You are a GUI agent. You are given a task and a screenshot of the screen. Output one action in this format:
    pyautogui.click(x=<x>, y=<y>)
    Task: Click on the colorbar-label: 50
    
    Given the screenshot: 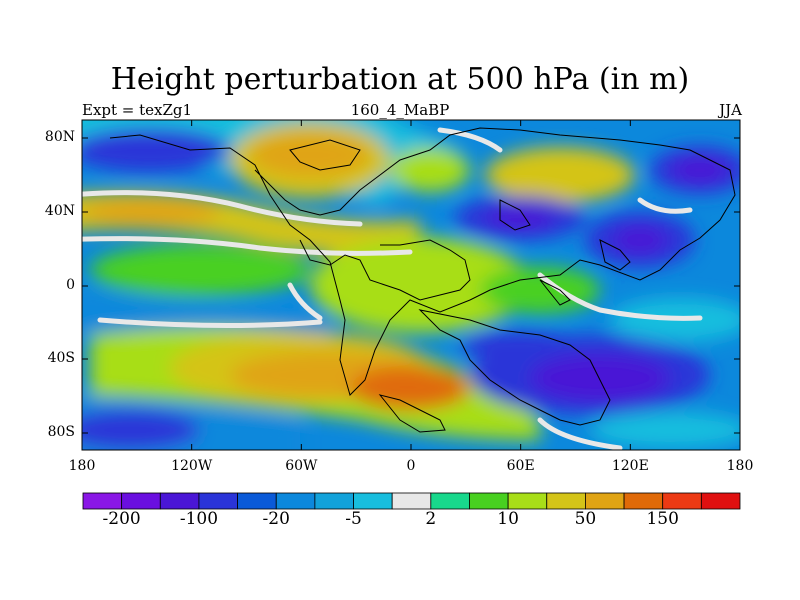 What is the action you would take?
    pyautogui.click(x=585, y=519)
    